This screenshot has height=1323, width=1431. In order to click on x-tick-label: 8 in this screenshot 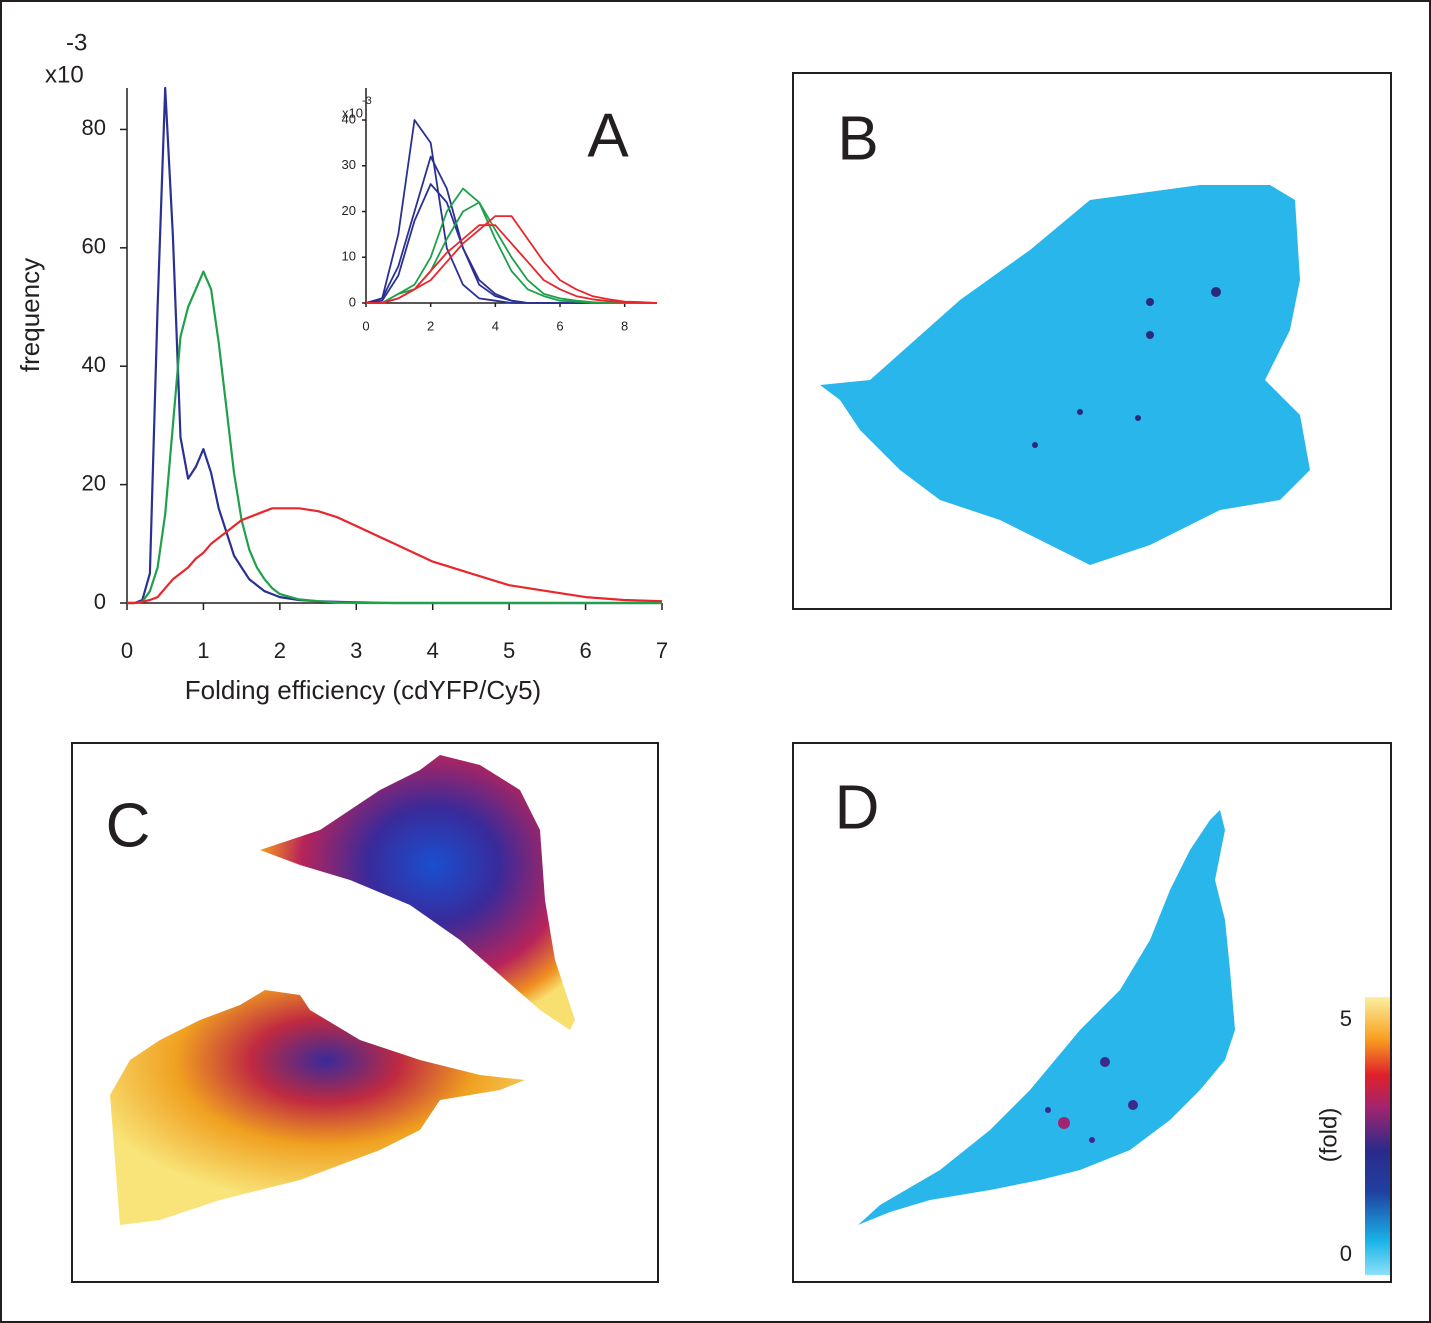, I will do `click(624, 325)`.